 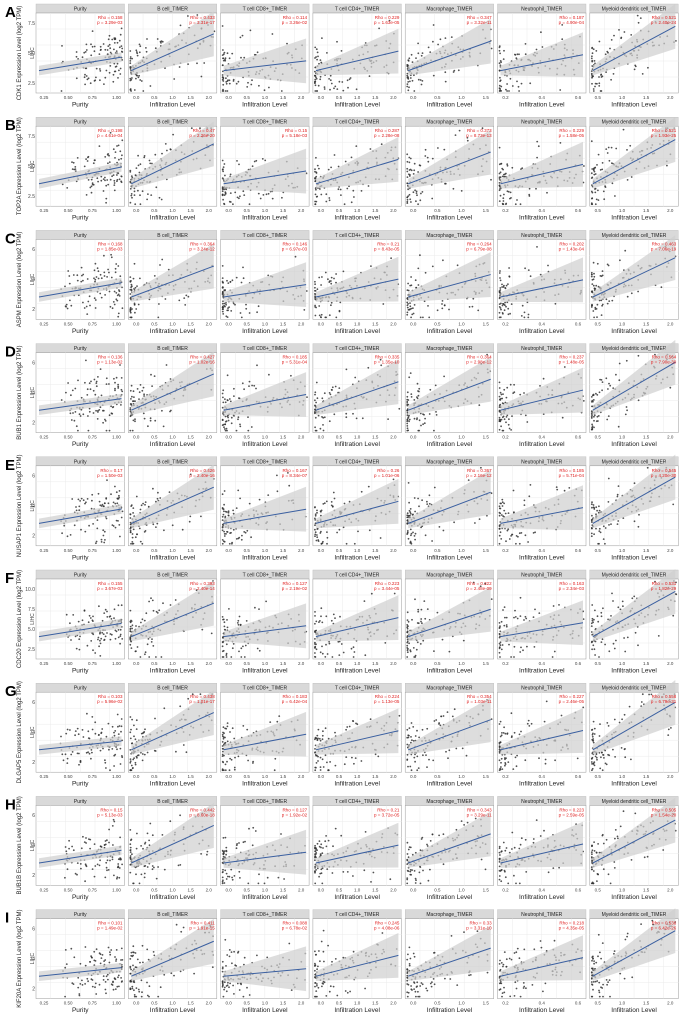 I want to click on x-tick-label: 0.0, so click(x=321, y=323).